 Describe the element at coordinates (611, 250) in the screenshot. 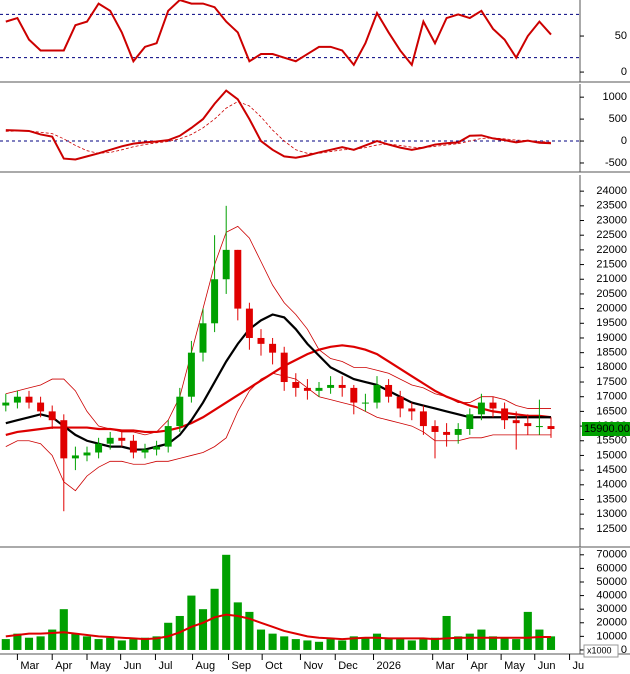

I see `y-tick-label: 22000` at that location.